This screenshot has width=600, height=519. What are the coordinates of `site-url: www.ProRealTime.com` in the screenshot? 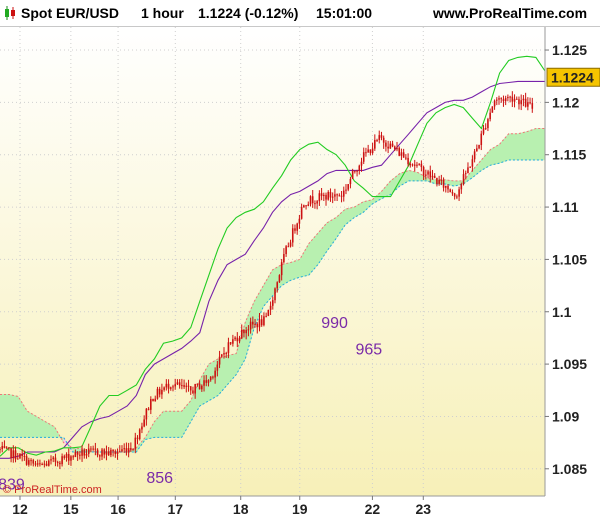 It's located at (510, 13).